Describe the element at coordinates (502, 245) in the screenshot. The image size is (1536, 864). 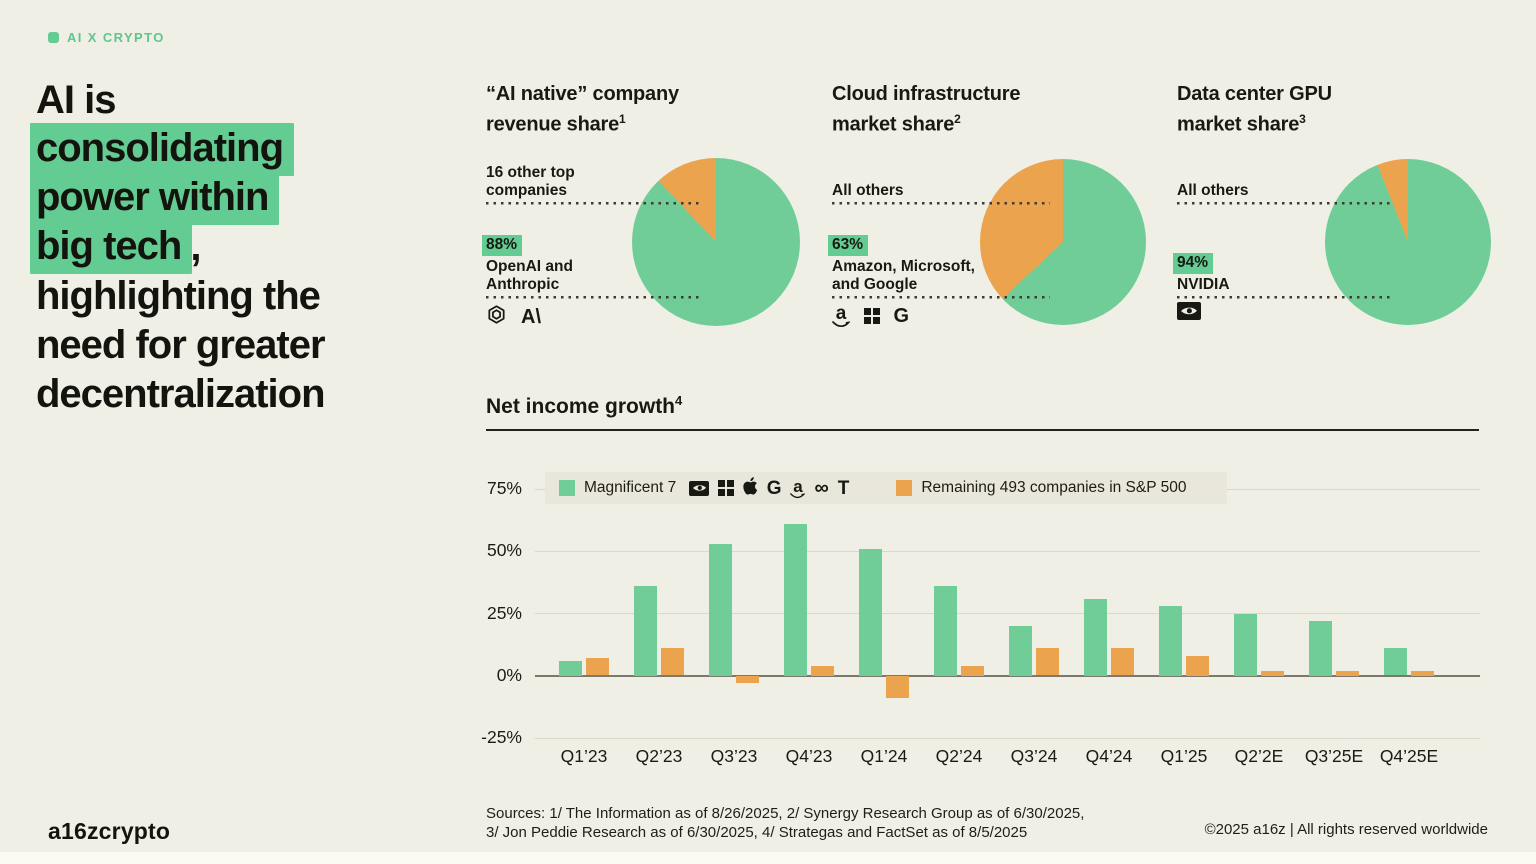
I see `pct-badge: 88%` at that location.